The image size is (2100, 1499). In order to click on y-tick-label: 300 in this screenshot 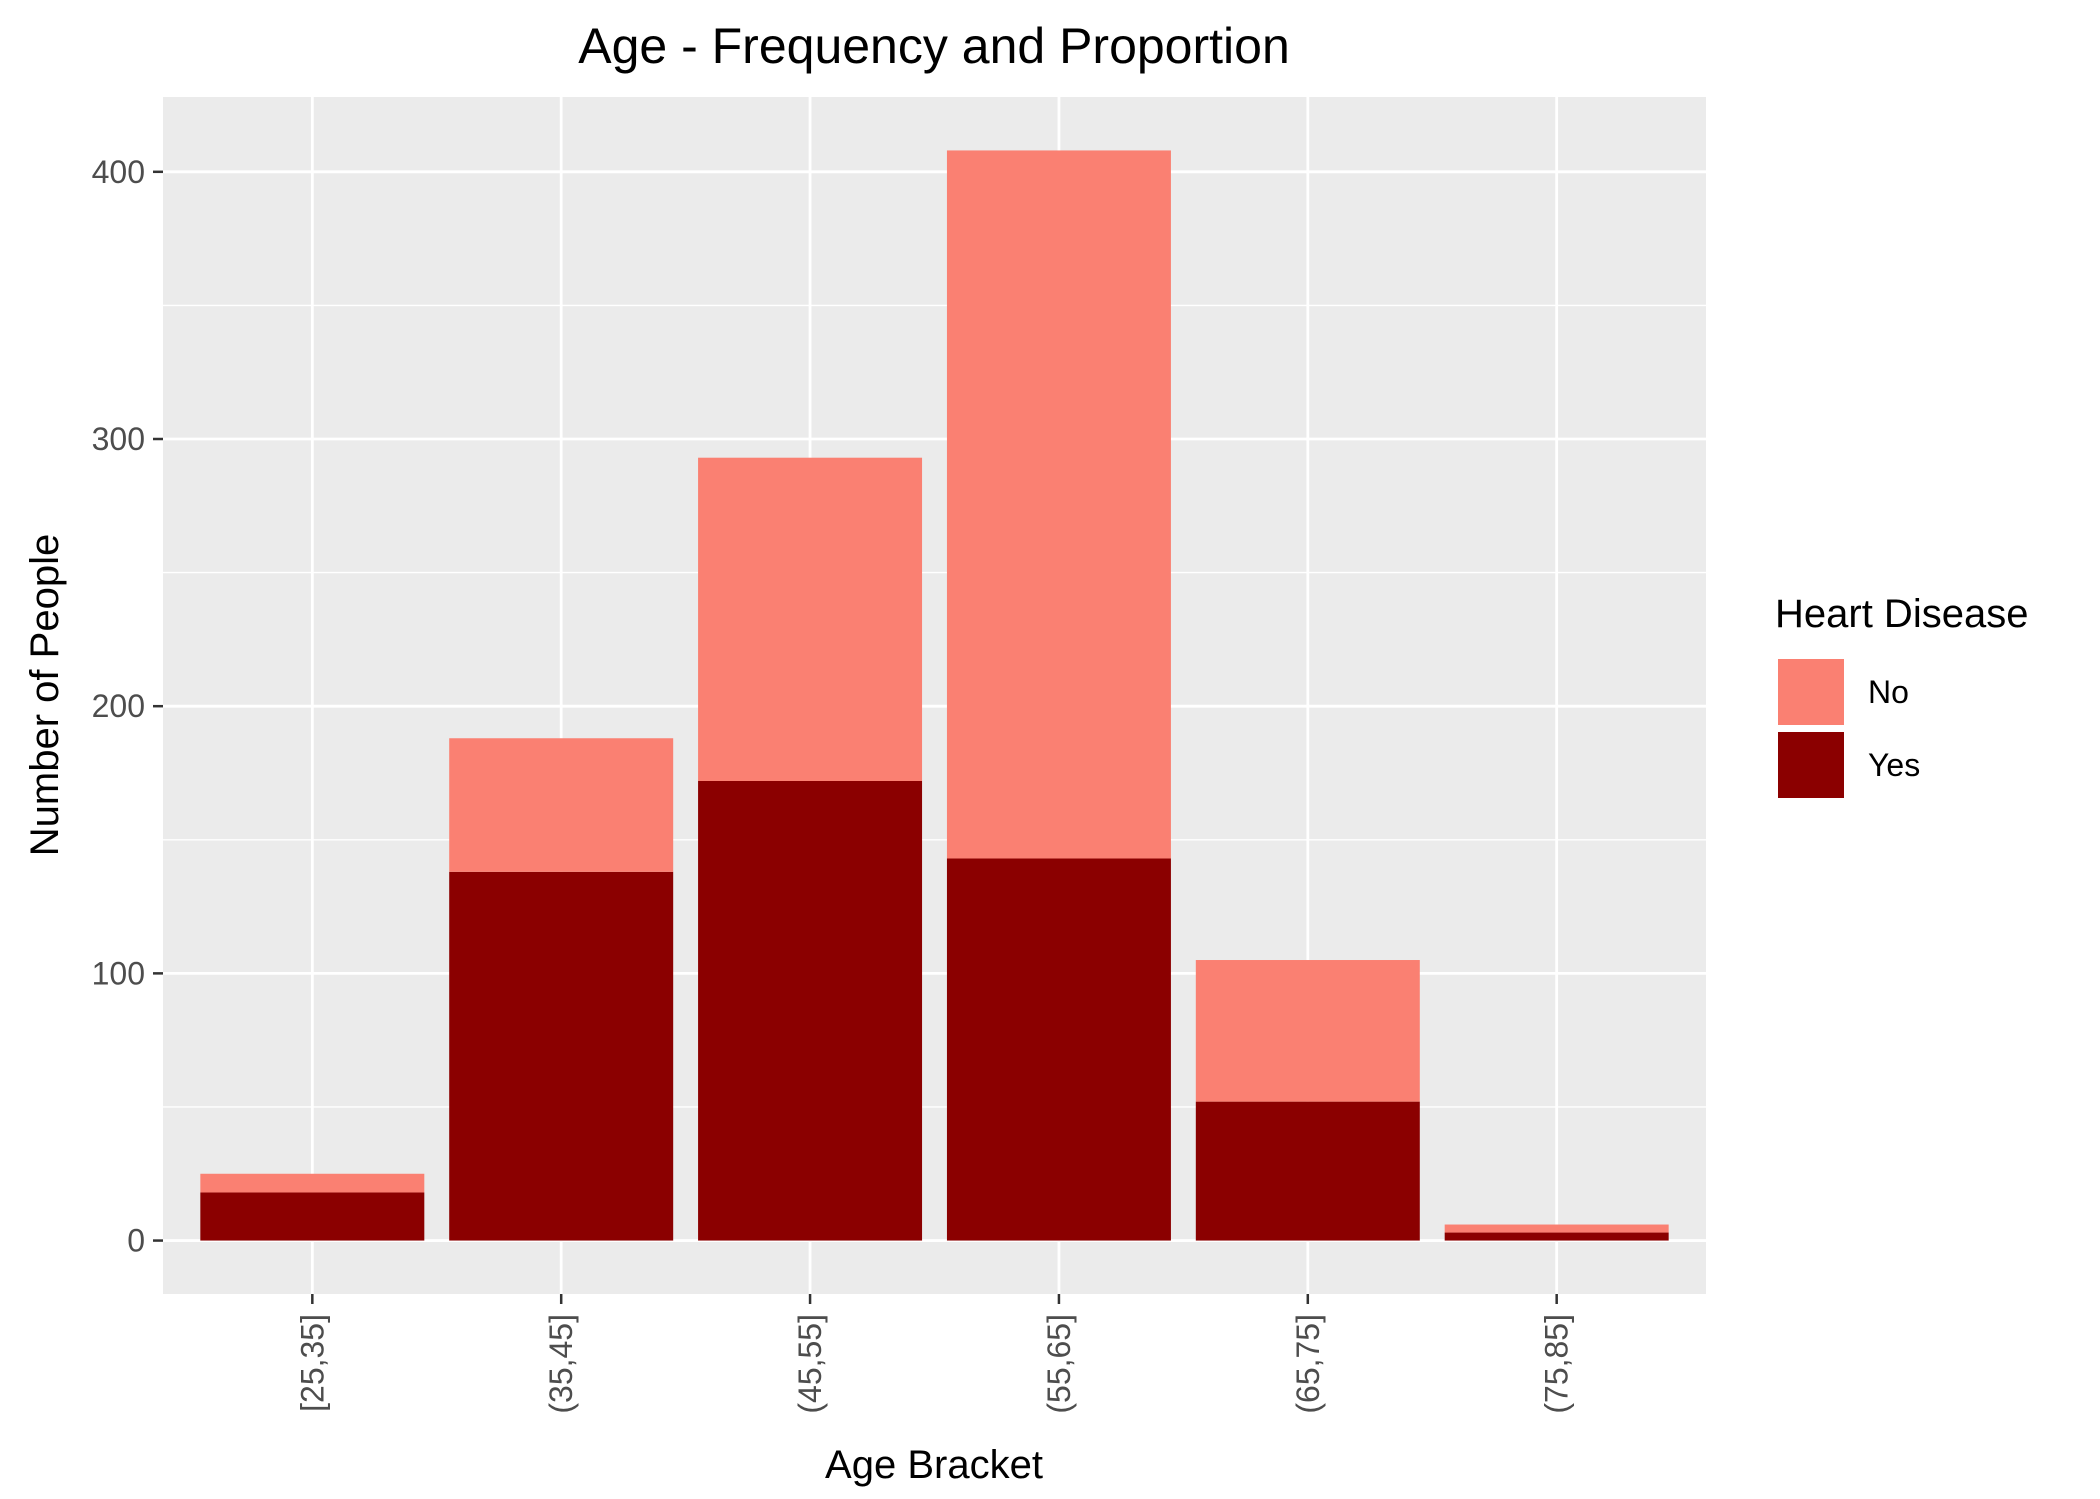, I will do `click(118, 439)`.